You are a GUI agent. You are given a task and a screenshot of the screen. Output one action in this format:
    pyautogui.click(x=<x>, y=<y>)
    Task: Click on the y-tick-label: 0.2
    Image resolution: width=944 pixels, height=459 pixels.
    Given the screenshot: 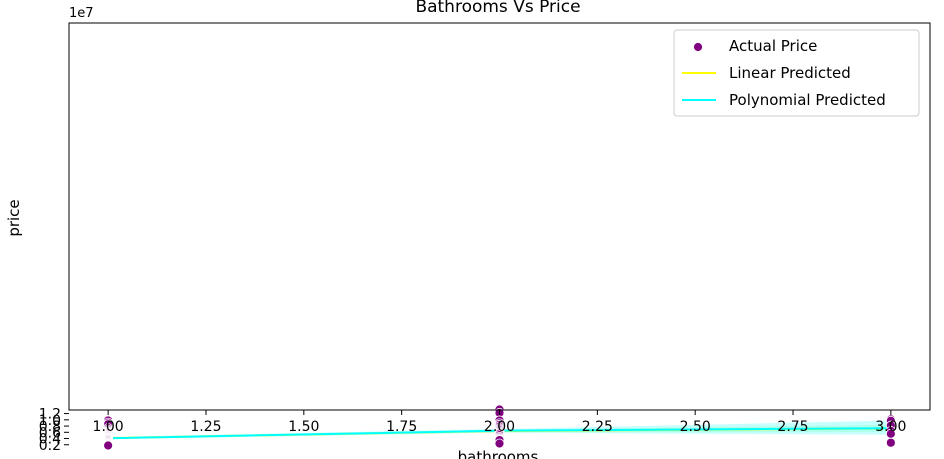 What is the action you would take?
    pyautogui.click(x=50, y=446)
    